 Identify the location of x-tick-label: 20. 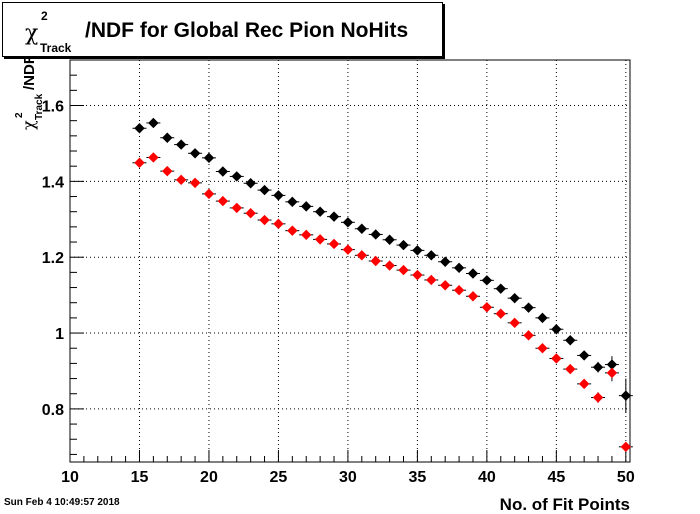
(209, 477).